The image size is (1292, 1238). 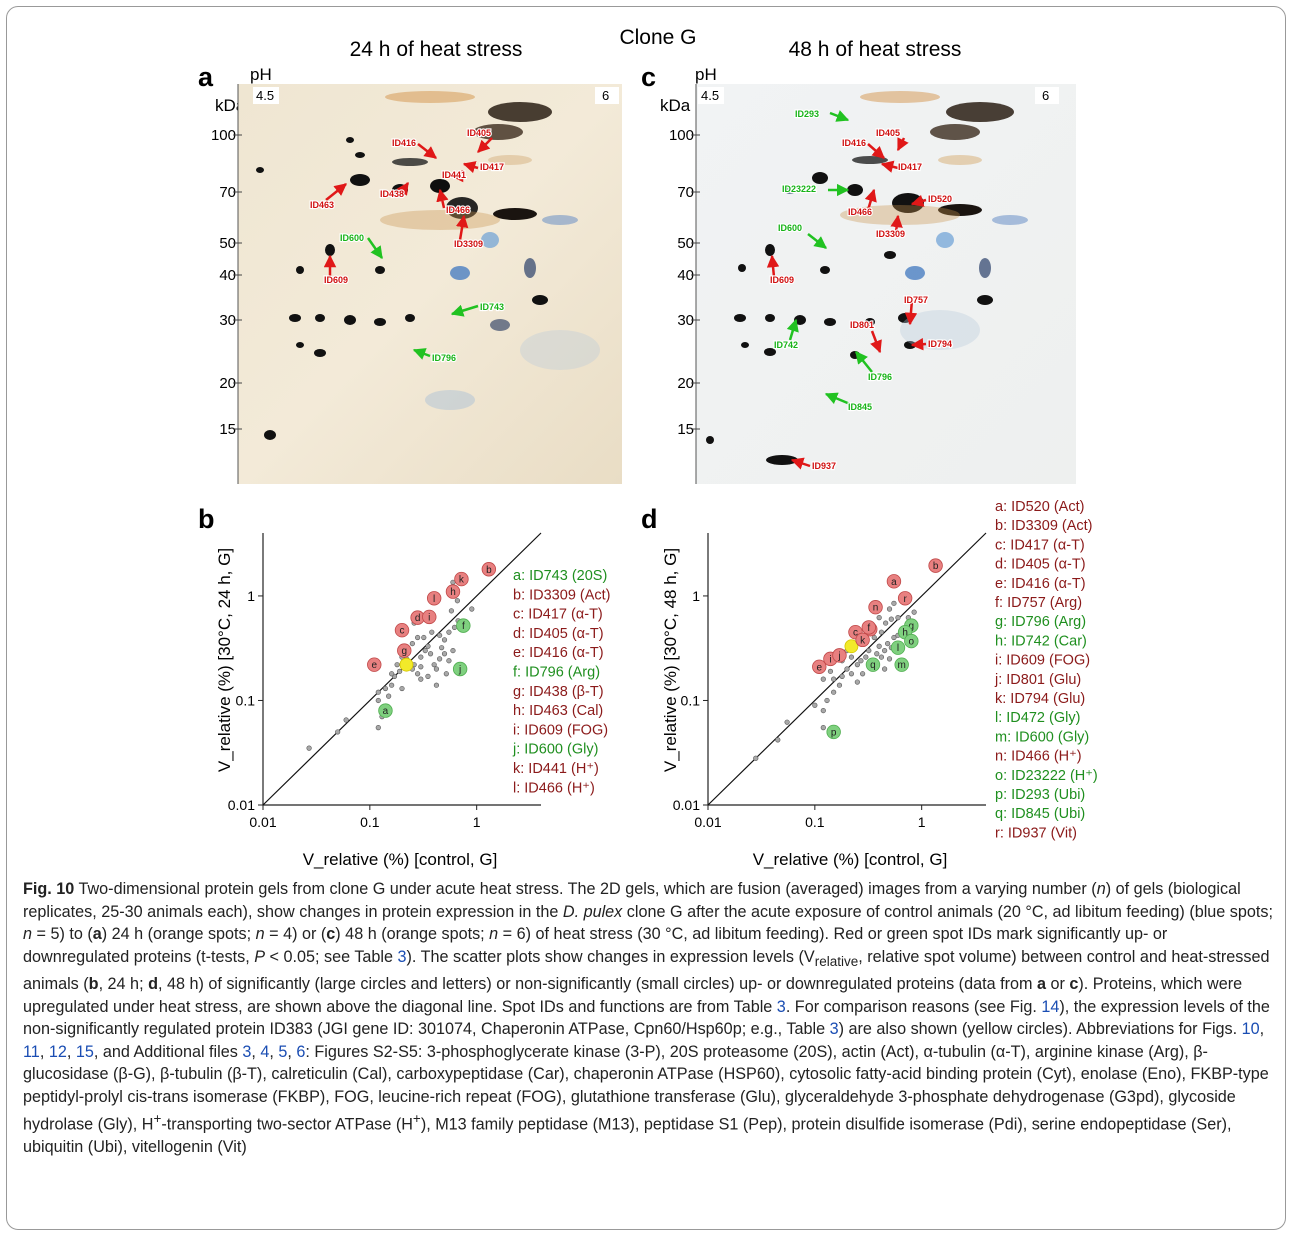 What do you see at coordinates (1050, 1006) in the screenshot?
I see `figure-link: 14` at bounding box center [1050, 1006].